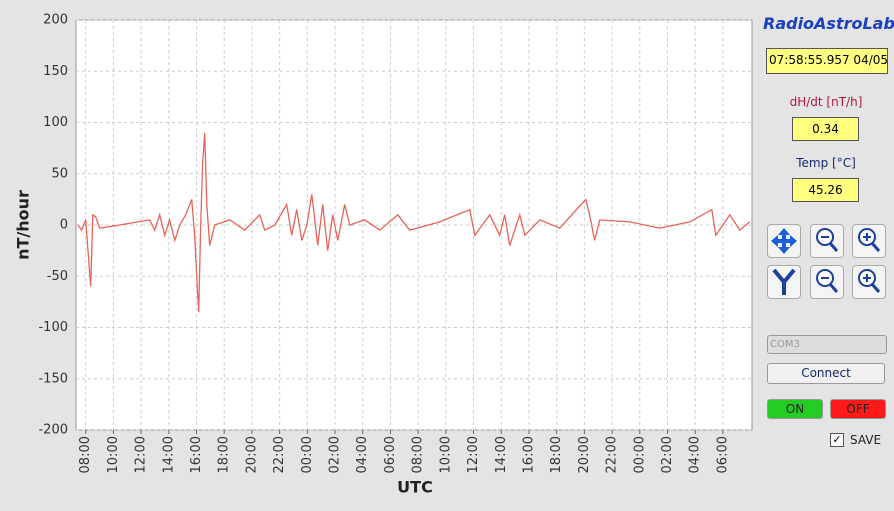  What do you see at coordinates (784, 241) in the screenshot?
I see `pan-button` at bounding box center [784, 241].